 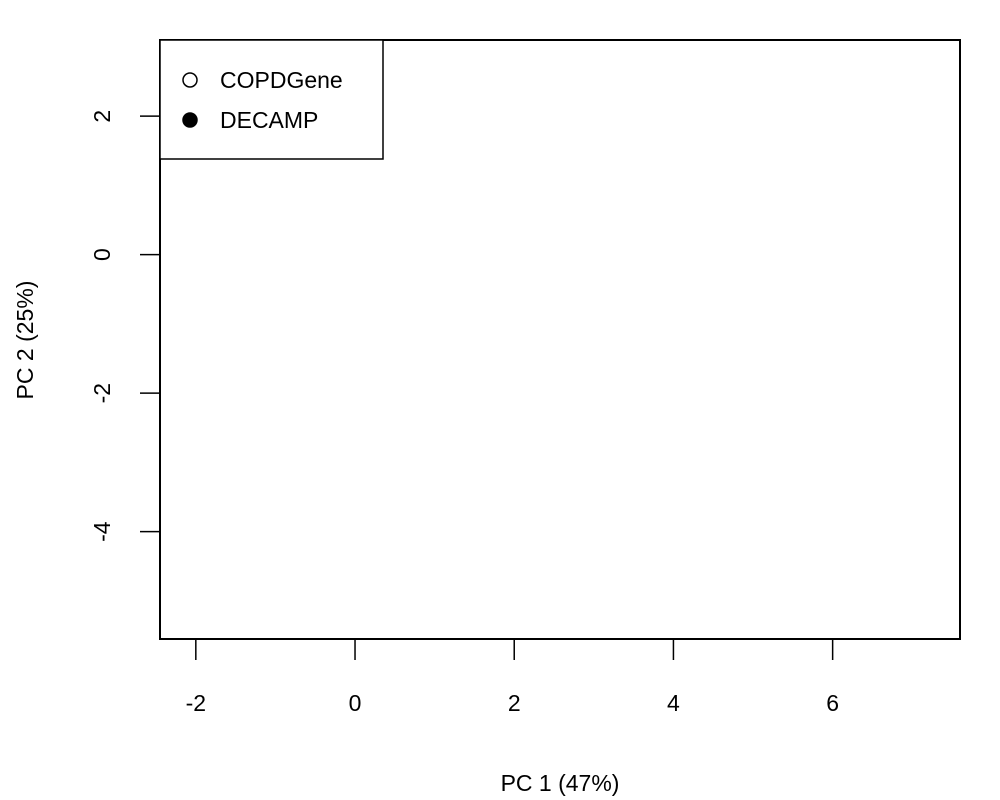 I want to click on x-axis: -2 0 2 4 6, so click(x=512, y=677).